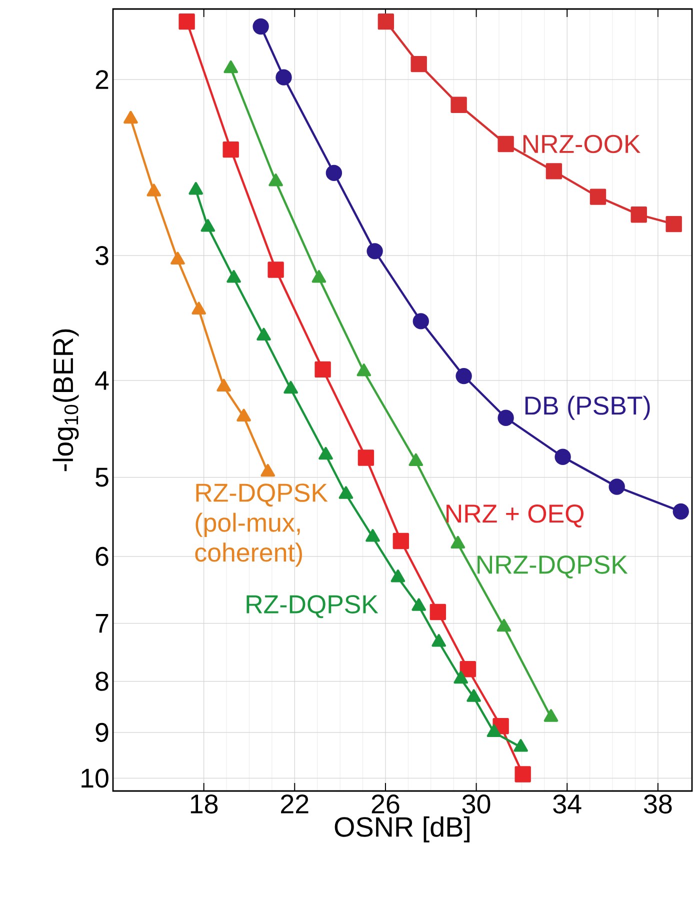  What do you see at coordinates (95, 778) in the screenshot?
I see `y-tick-label: 10` at bounding box center [95, 778].